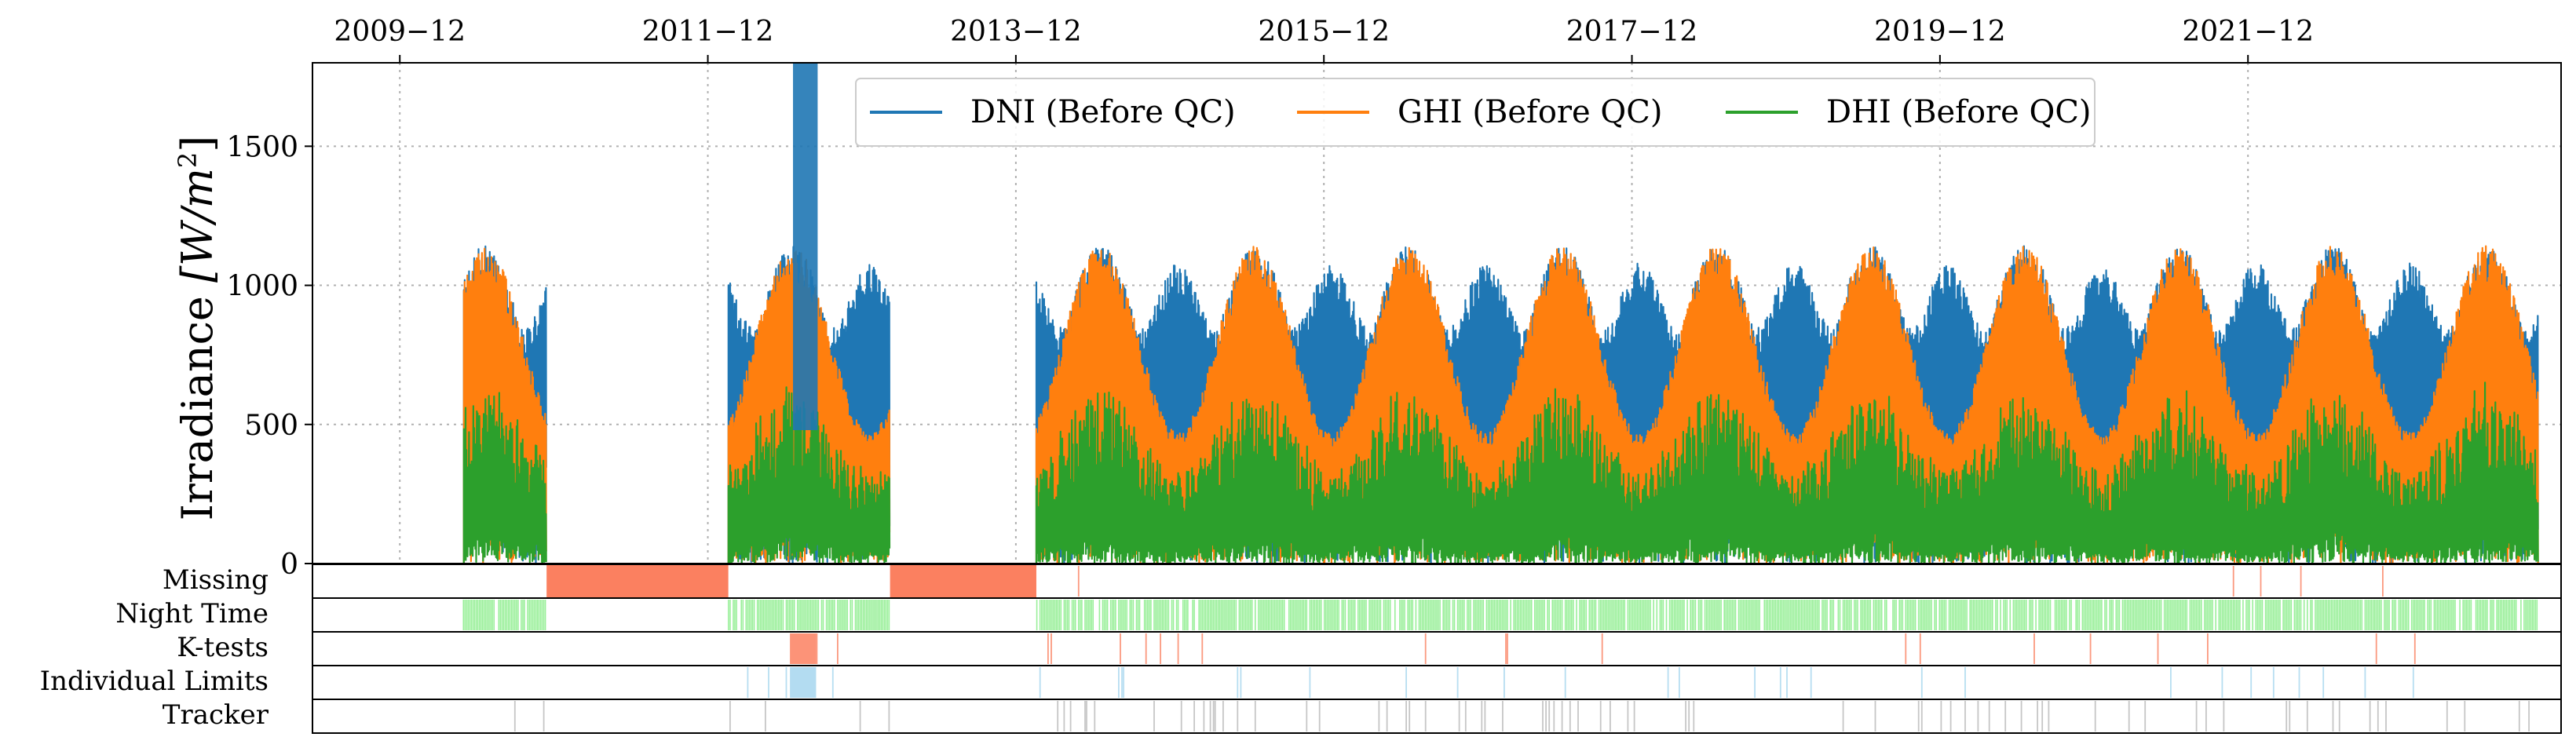  What do you see at coordinates (192, 614) in the screenshot?
I see `qc-label-1: Night Time` at bounding box center [192, 614].